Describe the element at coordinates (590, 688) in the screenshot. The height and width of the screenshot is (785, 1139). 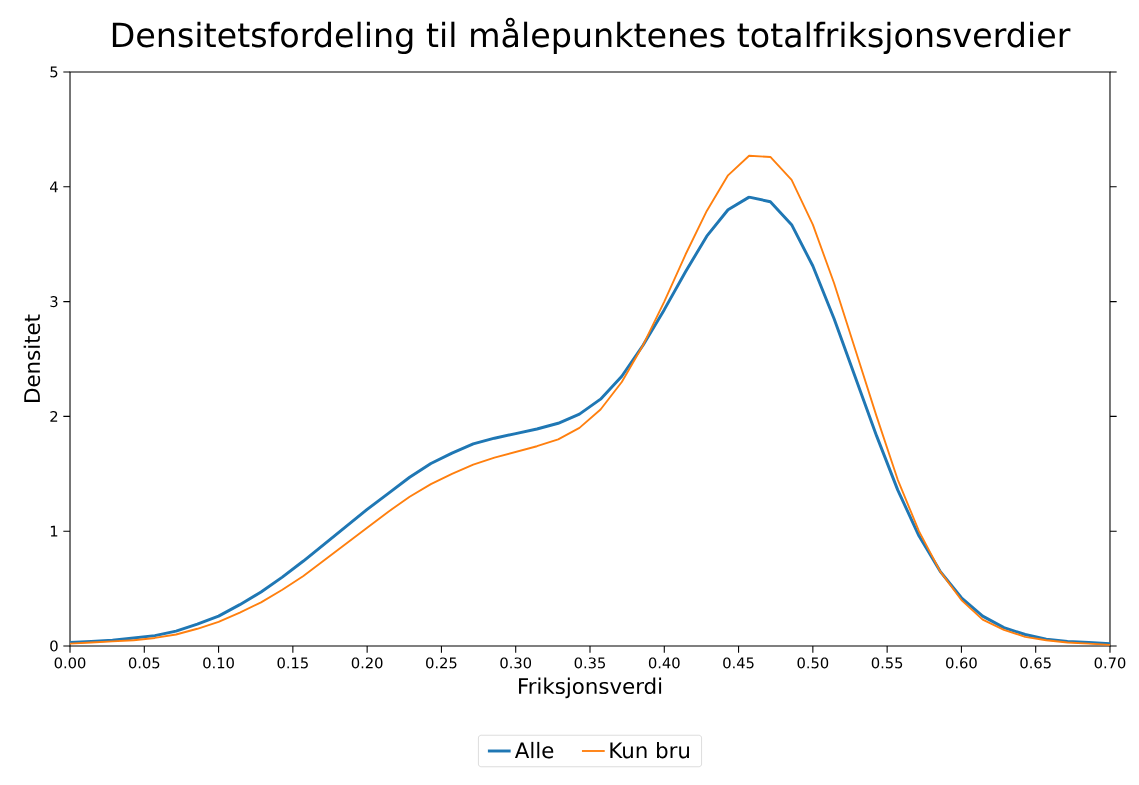
I see `x-axis-title: Friksjonsverdi` at that location.